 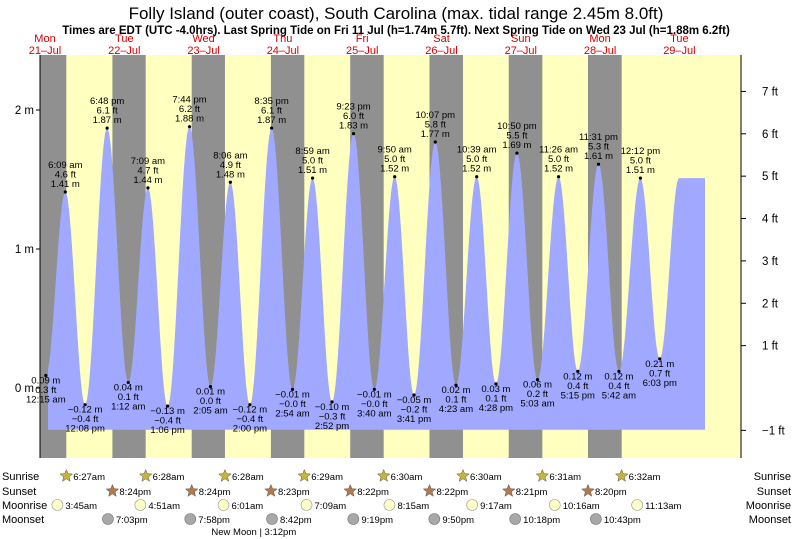 I want to click on tide-label: −0.3 ft, so click(x=332, y=416).